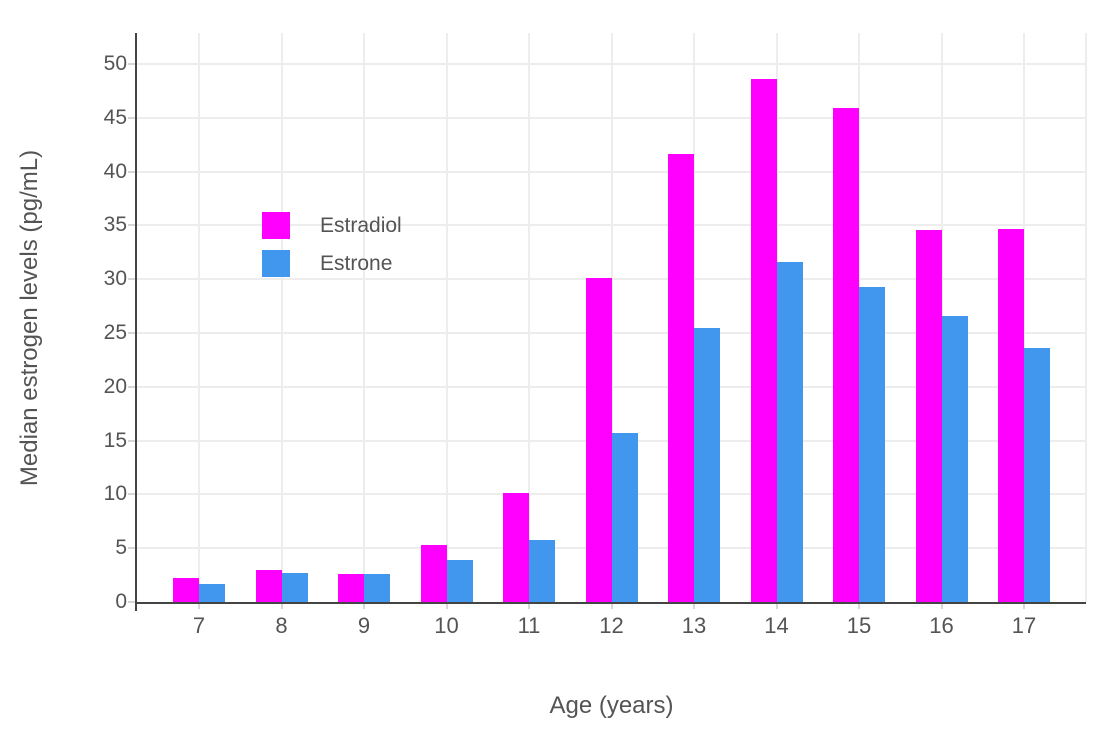 The width and height of the screenshot is (1112, 748). Describe the element at coordinates (276, 263) in the screenshot. I see `estrone-swatch` at that location.